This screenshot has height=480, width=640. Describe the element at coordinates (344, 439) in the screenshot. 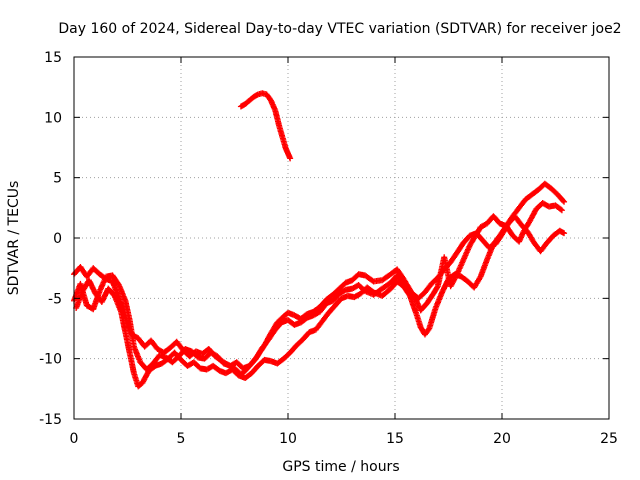

I see `x-tick-labels: 0 5 10 15 20 25` at that location.